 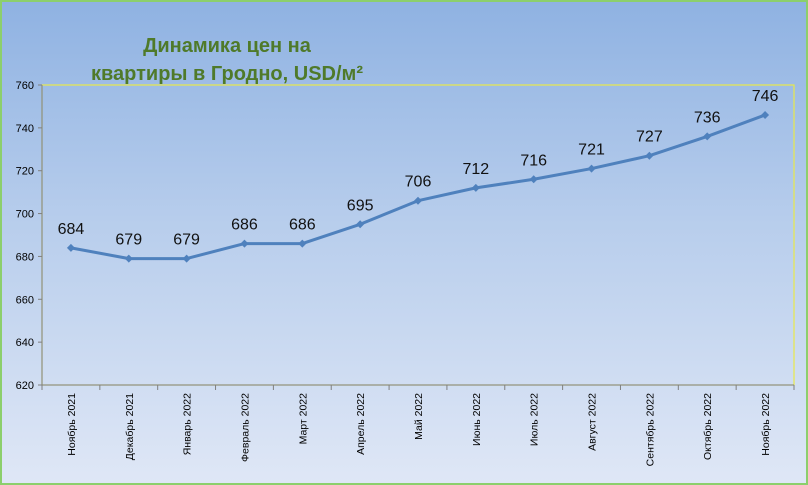 I want to click on y-tick-label: 680, so click(x=25, y=257).